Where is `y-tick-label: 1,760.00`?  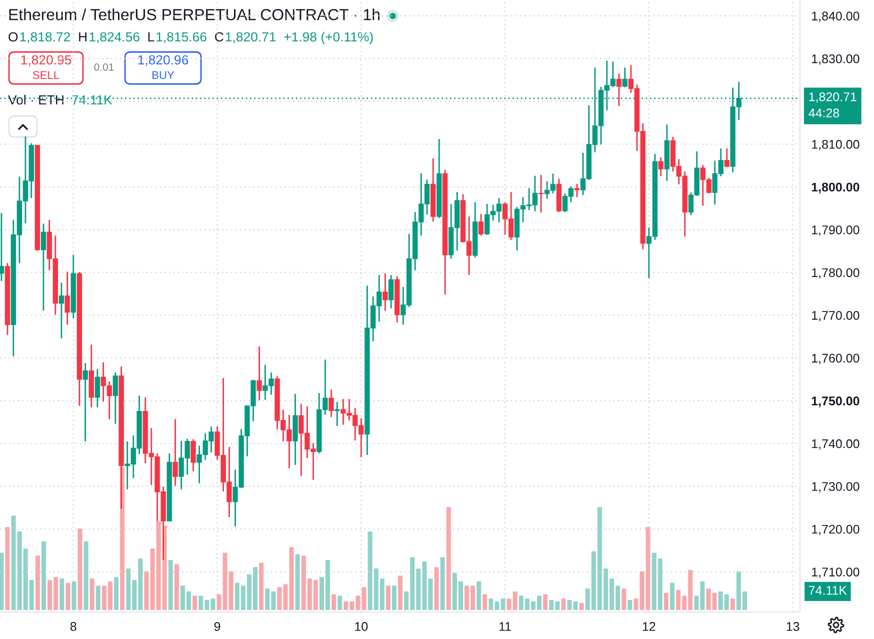 y-tick-label: 1,760.00 is located at coordinates (836, 359).